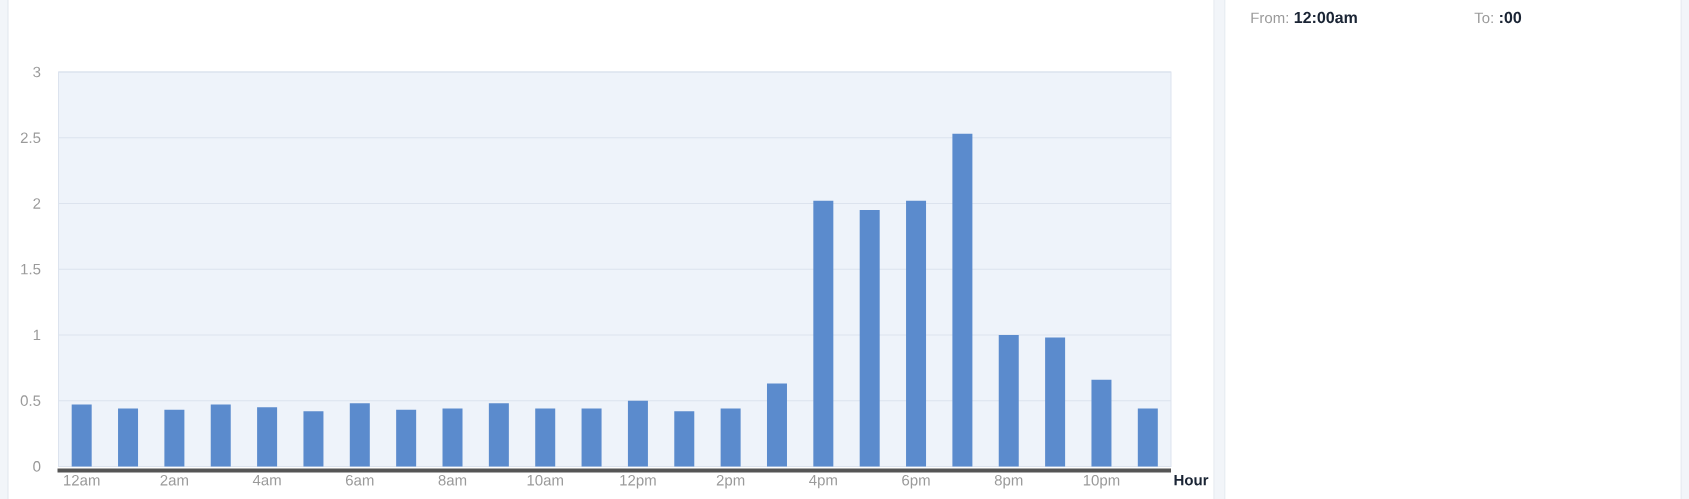 The width and height of the screenshot is (1689, 499). What do you see at coordinates (452, 480) in the screenshot?
I see `x-tick-label: 8am` at bounding box center [452, 480].